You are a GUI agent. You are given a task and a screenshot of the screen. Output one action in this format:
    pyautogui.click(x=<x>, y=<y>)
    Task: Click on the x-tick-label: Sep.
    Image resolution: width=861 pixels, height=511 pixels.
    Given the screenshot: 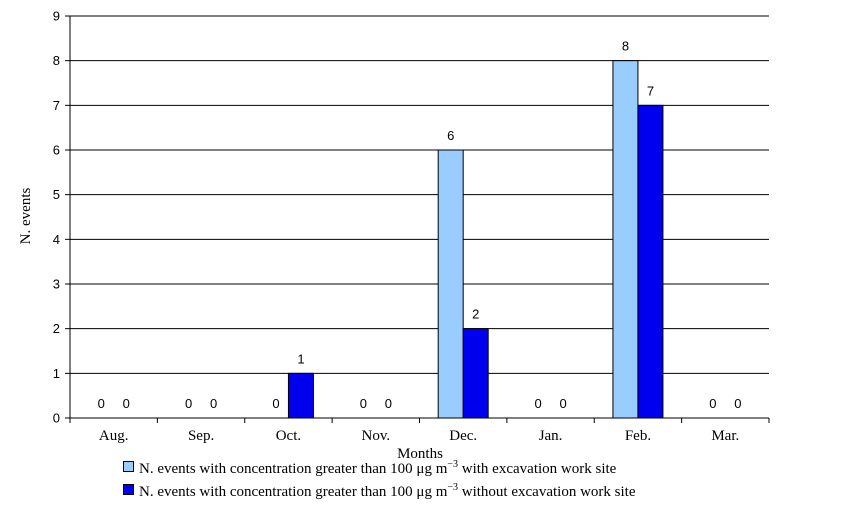 What is the action you would take?
    pyautogui.click(x=201, y=436)
    